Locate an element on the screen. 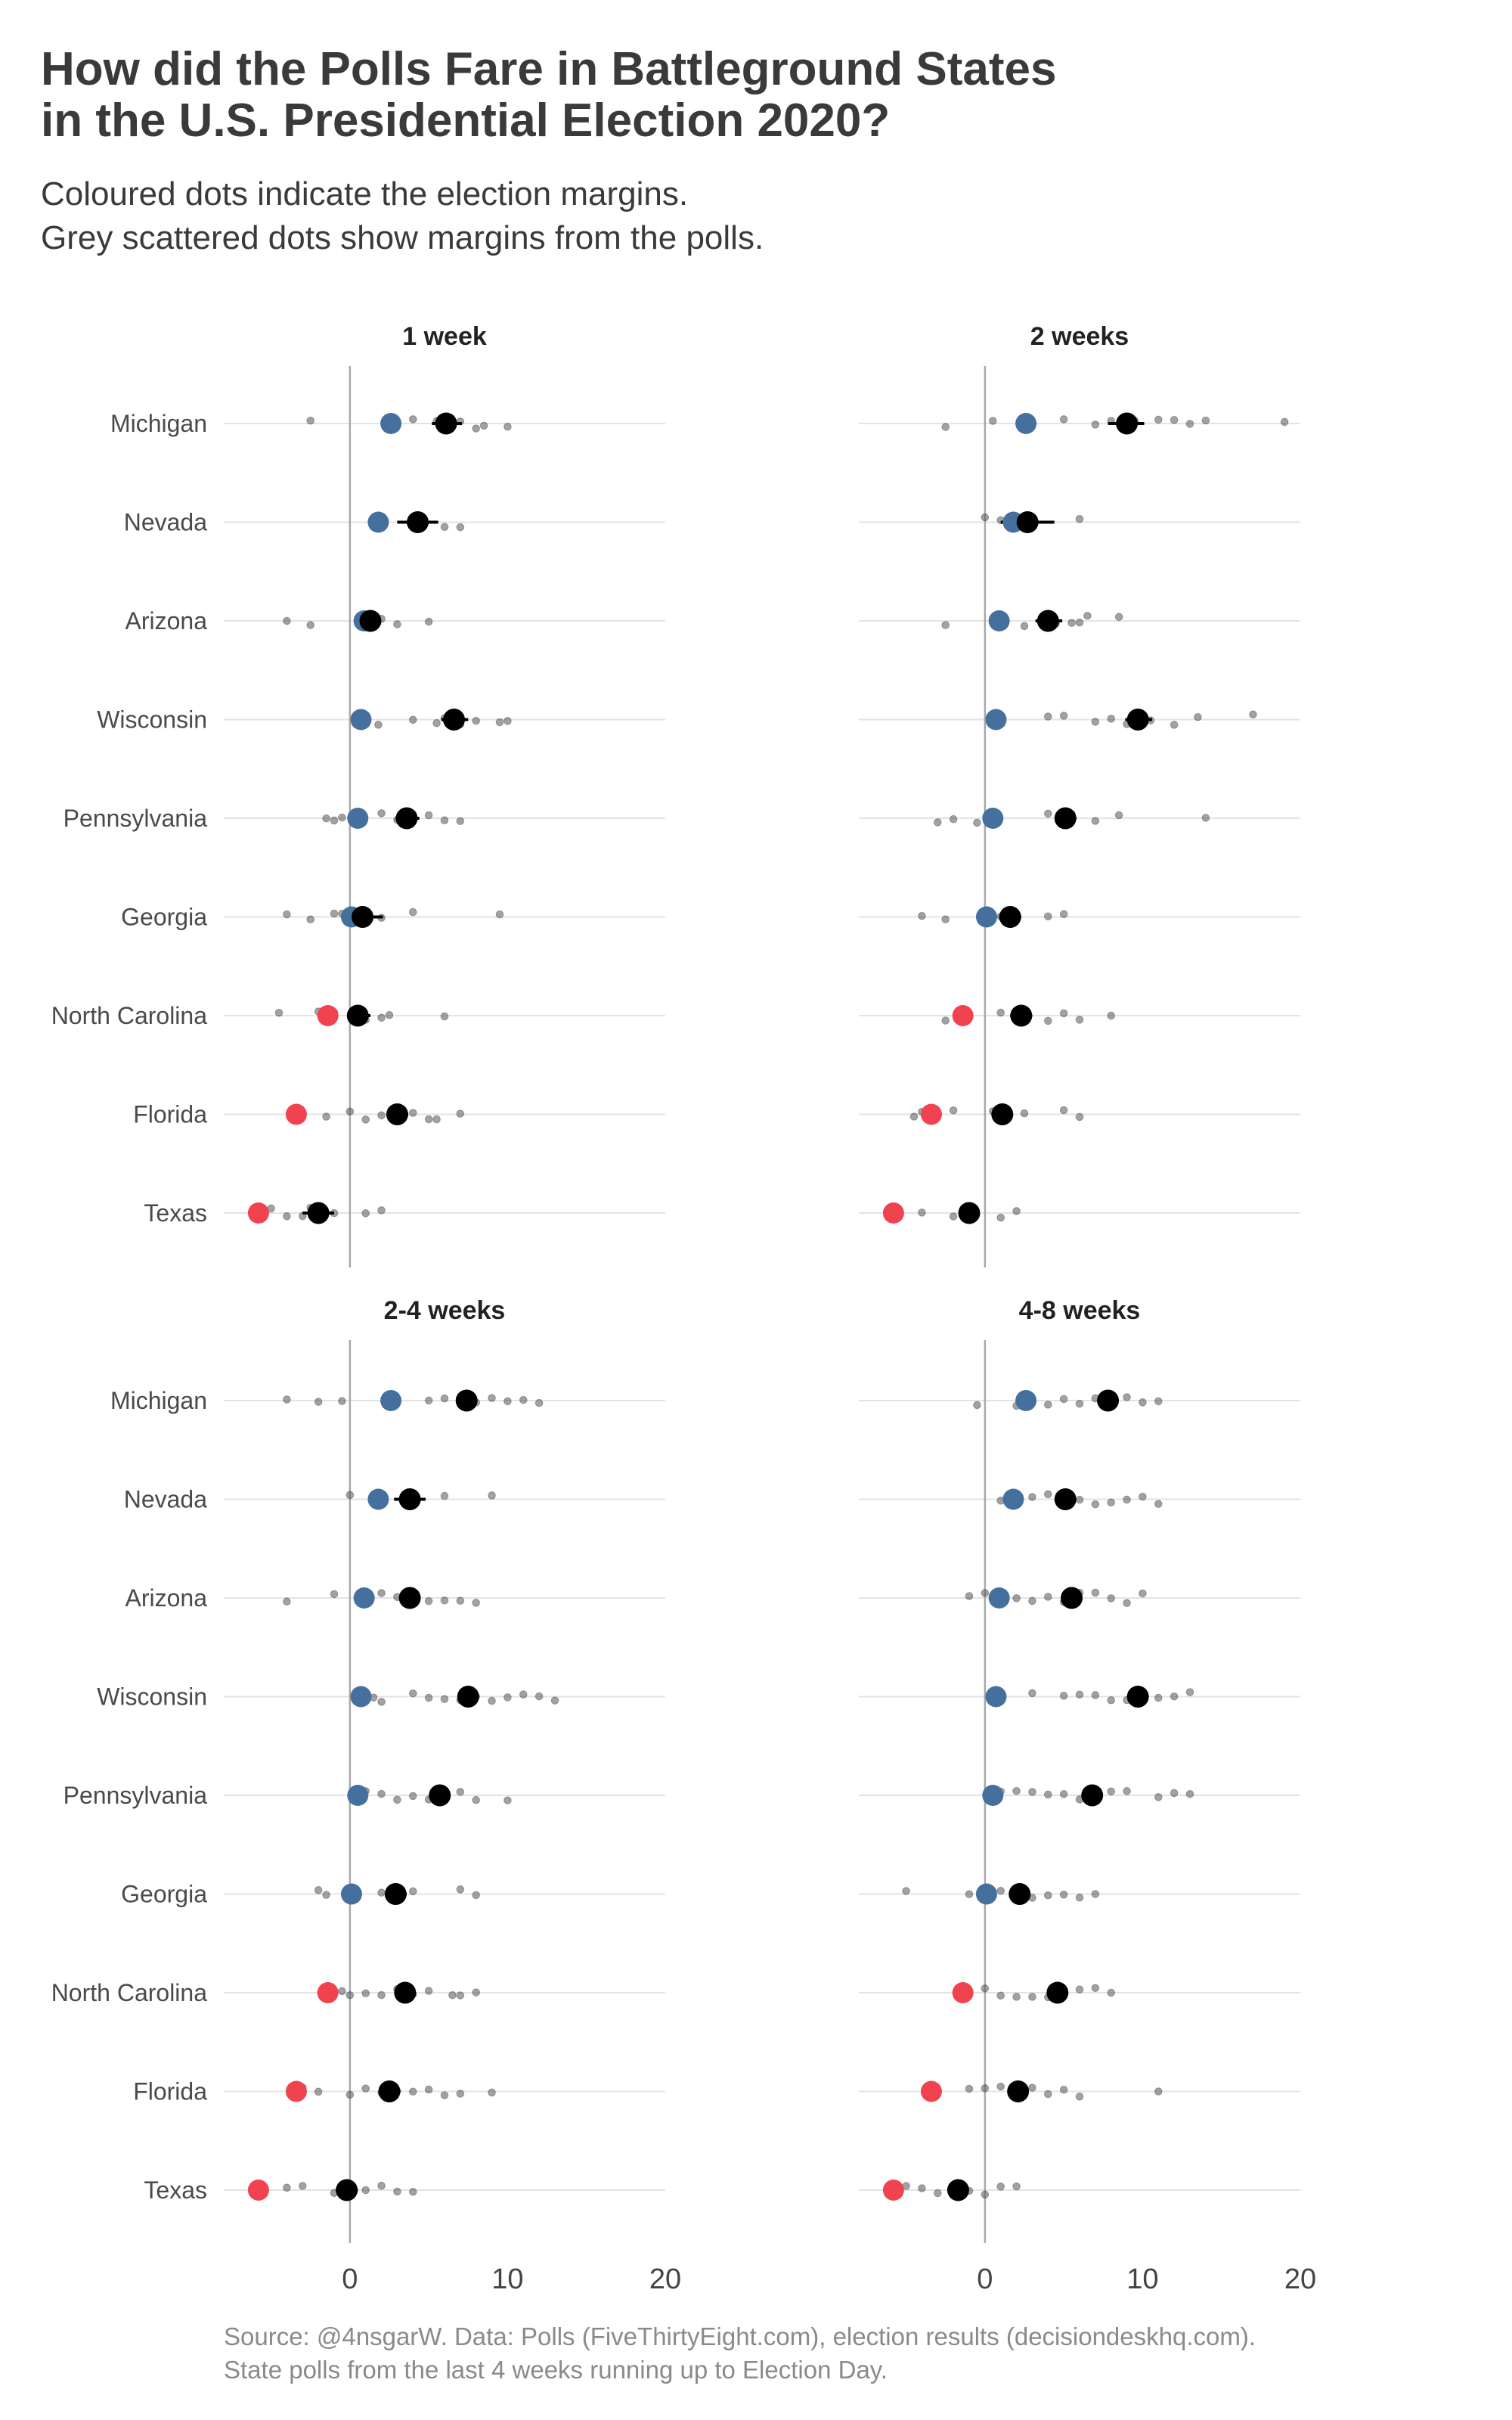 Image resolution: width=1512 pixels, height=2420 pixels. poll-avg-point-texas-2-4-weeks is located at coordinates (347, 2190).